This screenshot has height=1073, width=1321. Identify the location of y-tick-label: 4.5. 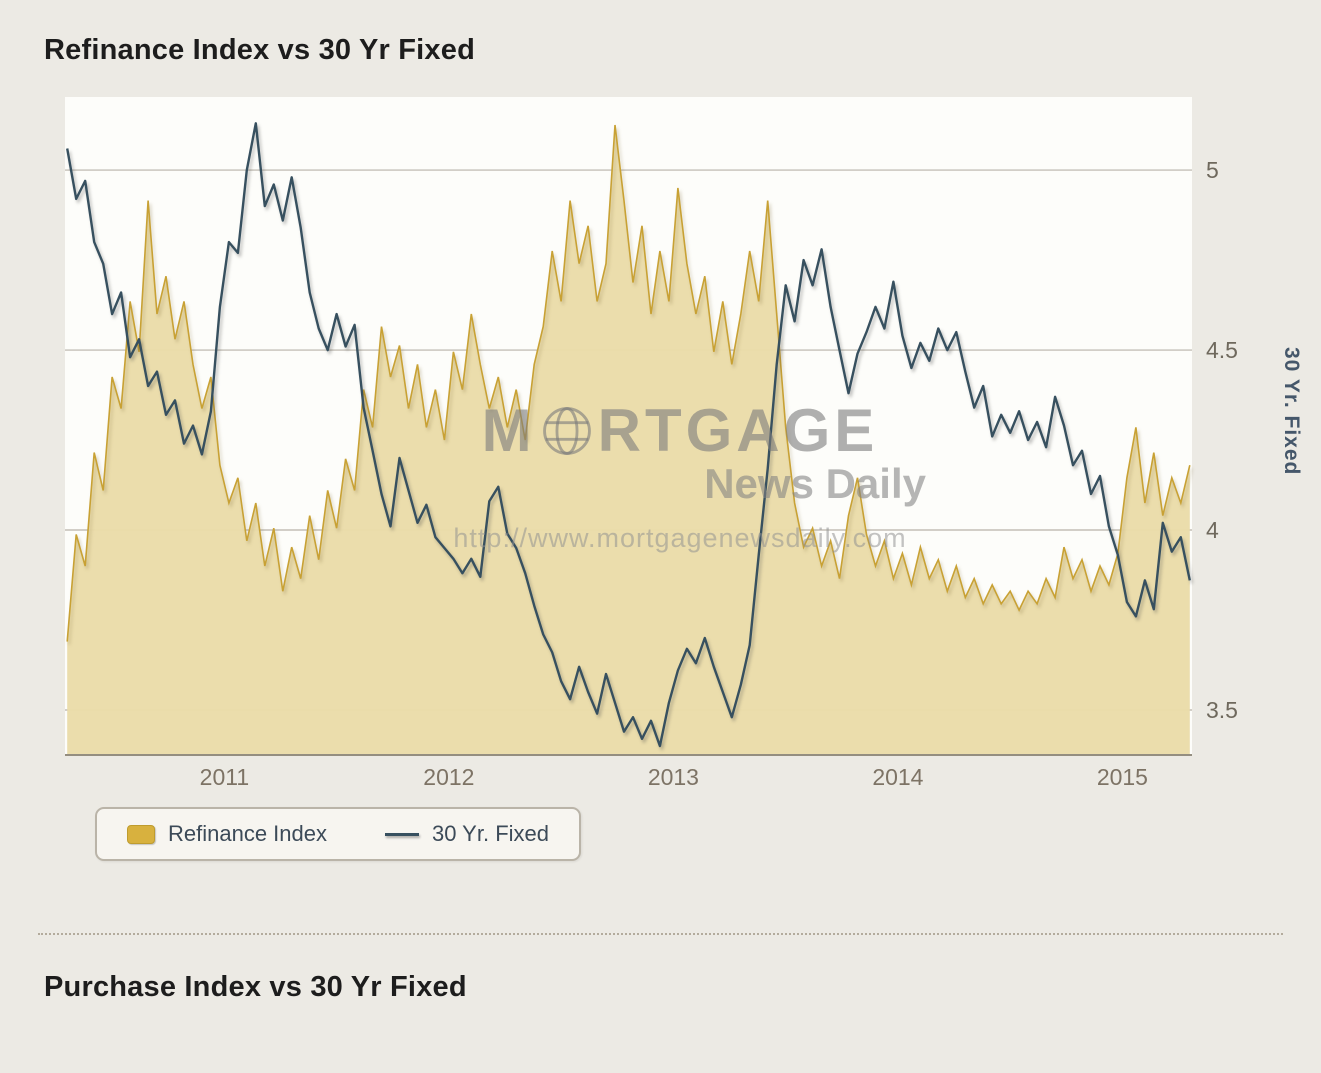
(1222, 350).